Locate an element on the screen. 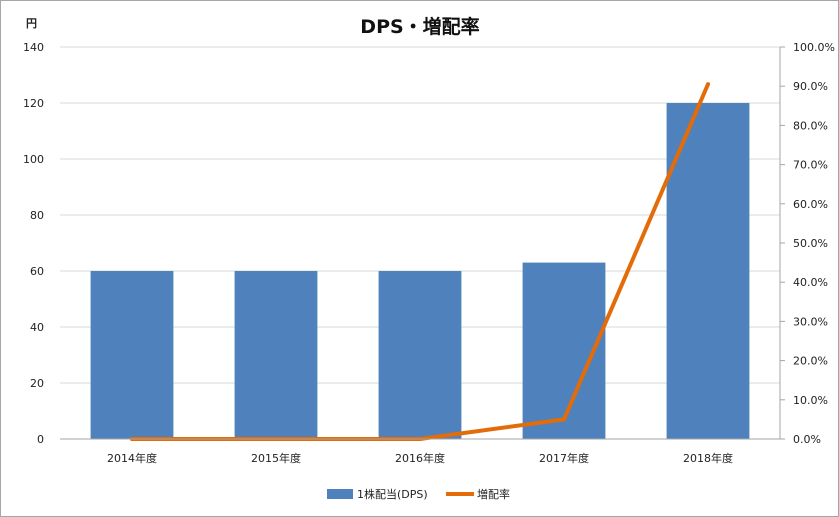  x-tick-label: 2018年度 is located at coordinates (708, 458).